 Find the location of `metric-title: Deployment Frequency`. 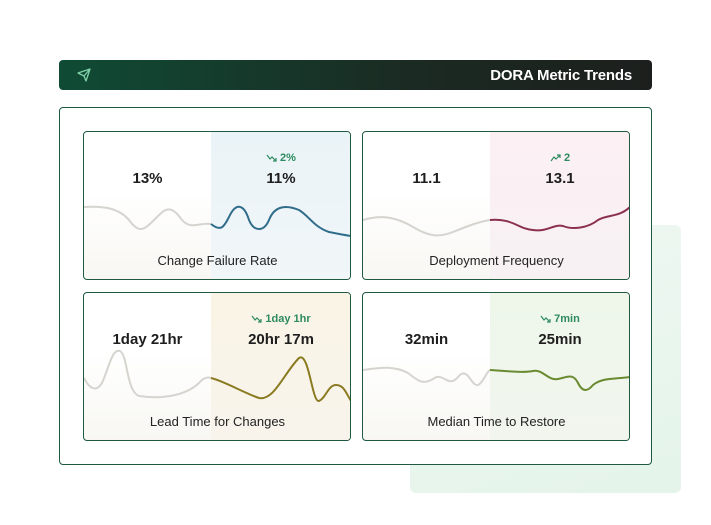

metric-title: Deployment Frequency is located at coordinates (496, 260).